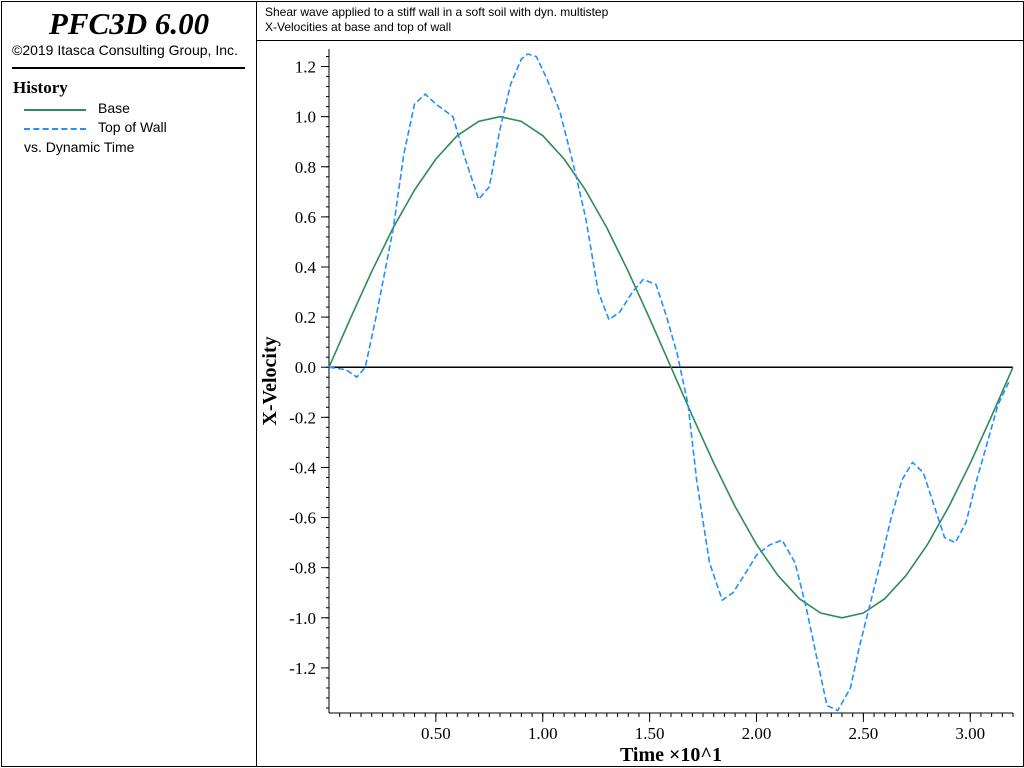 The image size is (1024, 768). What do you see at coordinates (650, 733) in the screenshot?
I see `x-tick-label: 1.50` at bounding box center [650, 733].